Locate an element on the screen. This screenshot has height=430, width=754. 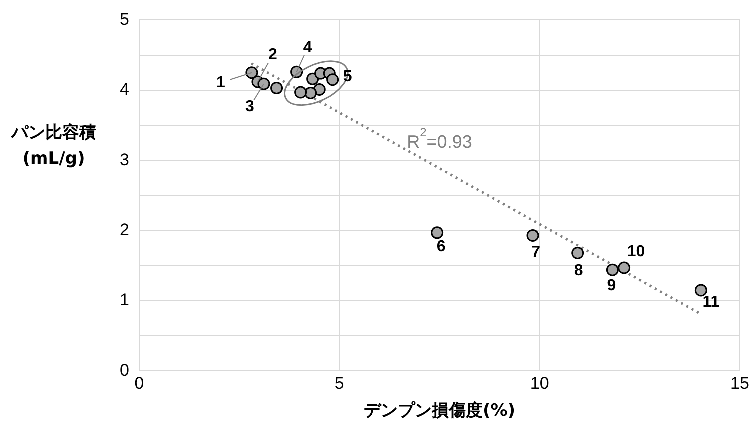
y-tick-label: 2 is located at coordinates (125, 230).